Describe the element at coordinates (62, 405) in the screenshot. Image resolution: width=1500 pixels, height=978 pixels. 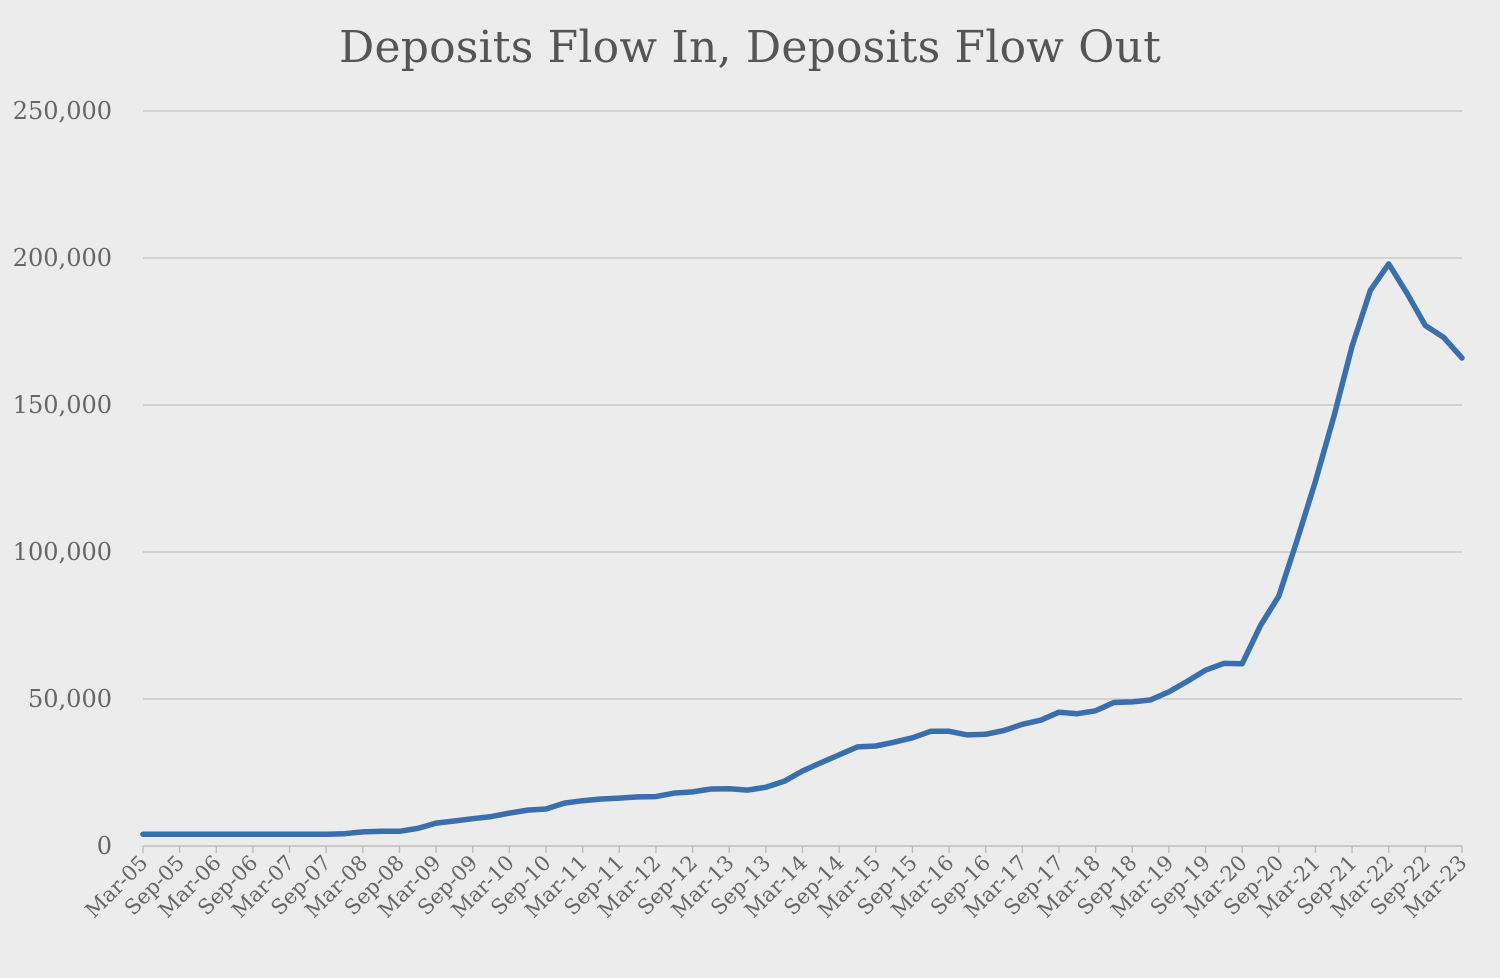
I see `y-tick-label: 150,000` at that location.